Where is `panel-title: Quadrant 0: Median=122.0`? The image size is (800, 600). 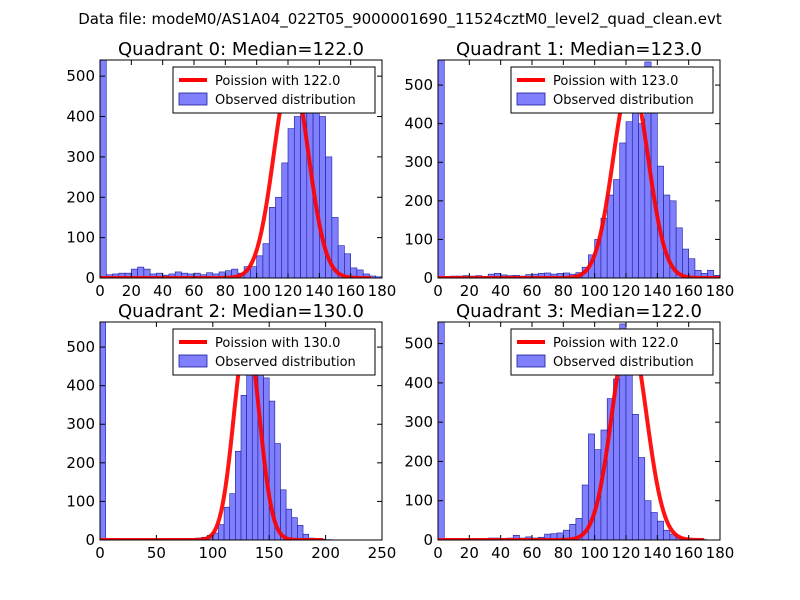
panel-title: Quadrant 0: Median=122.0 is located at coordinates (241, 49).